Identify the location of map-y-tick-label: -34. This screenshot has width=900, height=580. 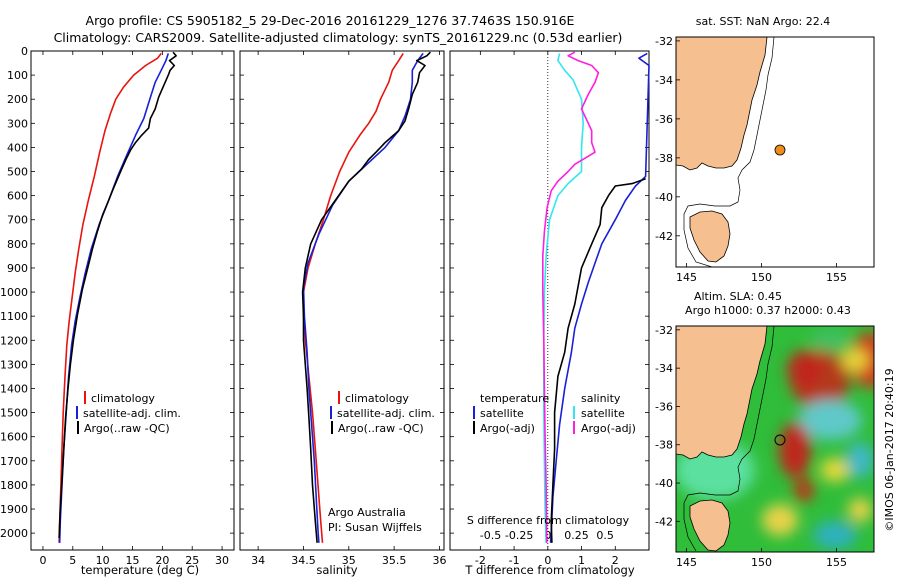
(664, 80).